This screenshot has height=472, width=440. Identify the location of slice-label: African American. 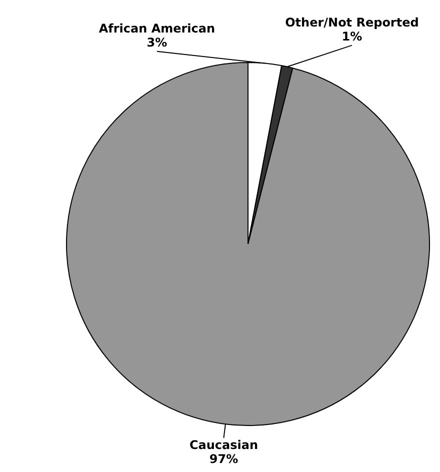
(157, 29).